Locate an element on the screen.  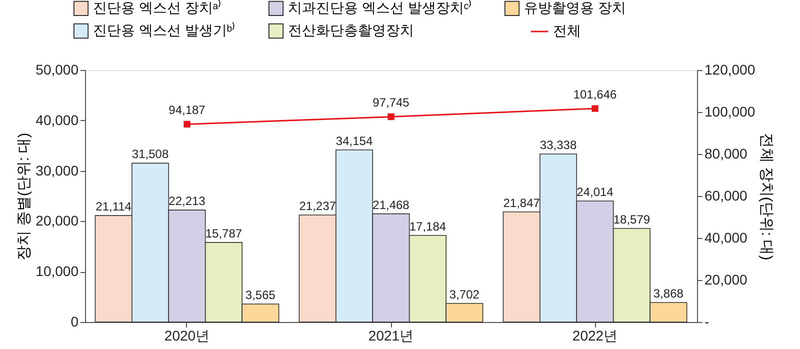
data-label: 97,745 is located at coordinates (391, 103).